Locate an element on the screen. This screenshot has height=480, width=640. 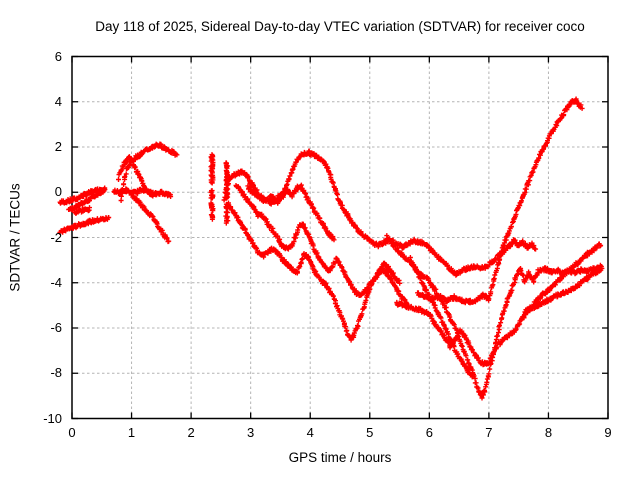
x-axis-label: GPS time / hours is located at coordinates (340, 457).